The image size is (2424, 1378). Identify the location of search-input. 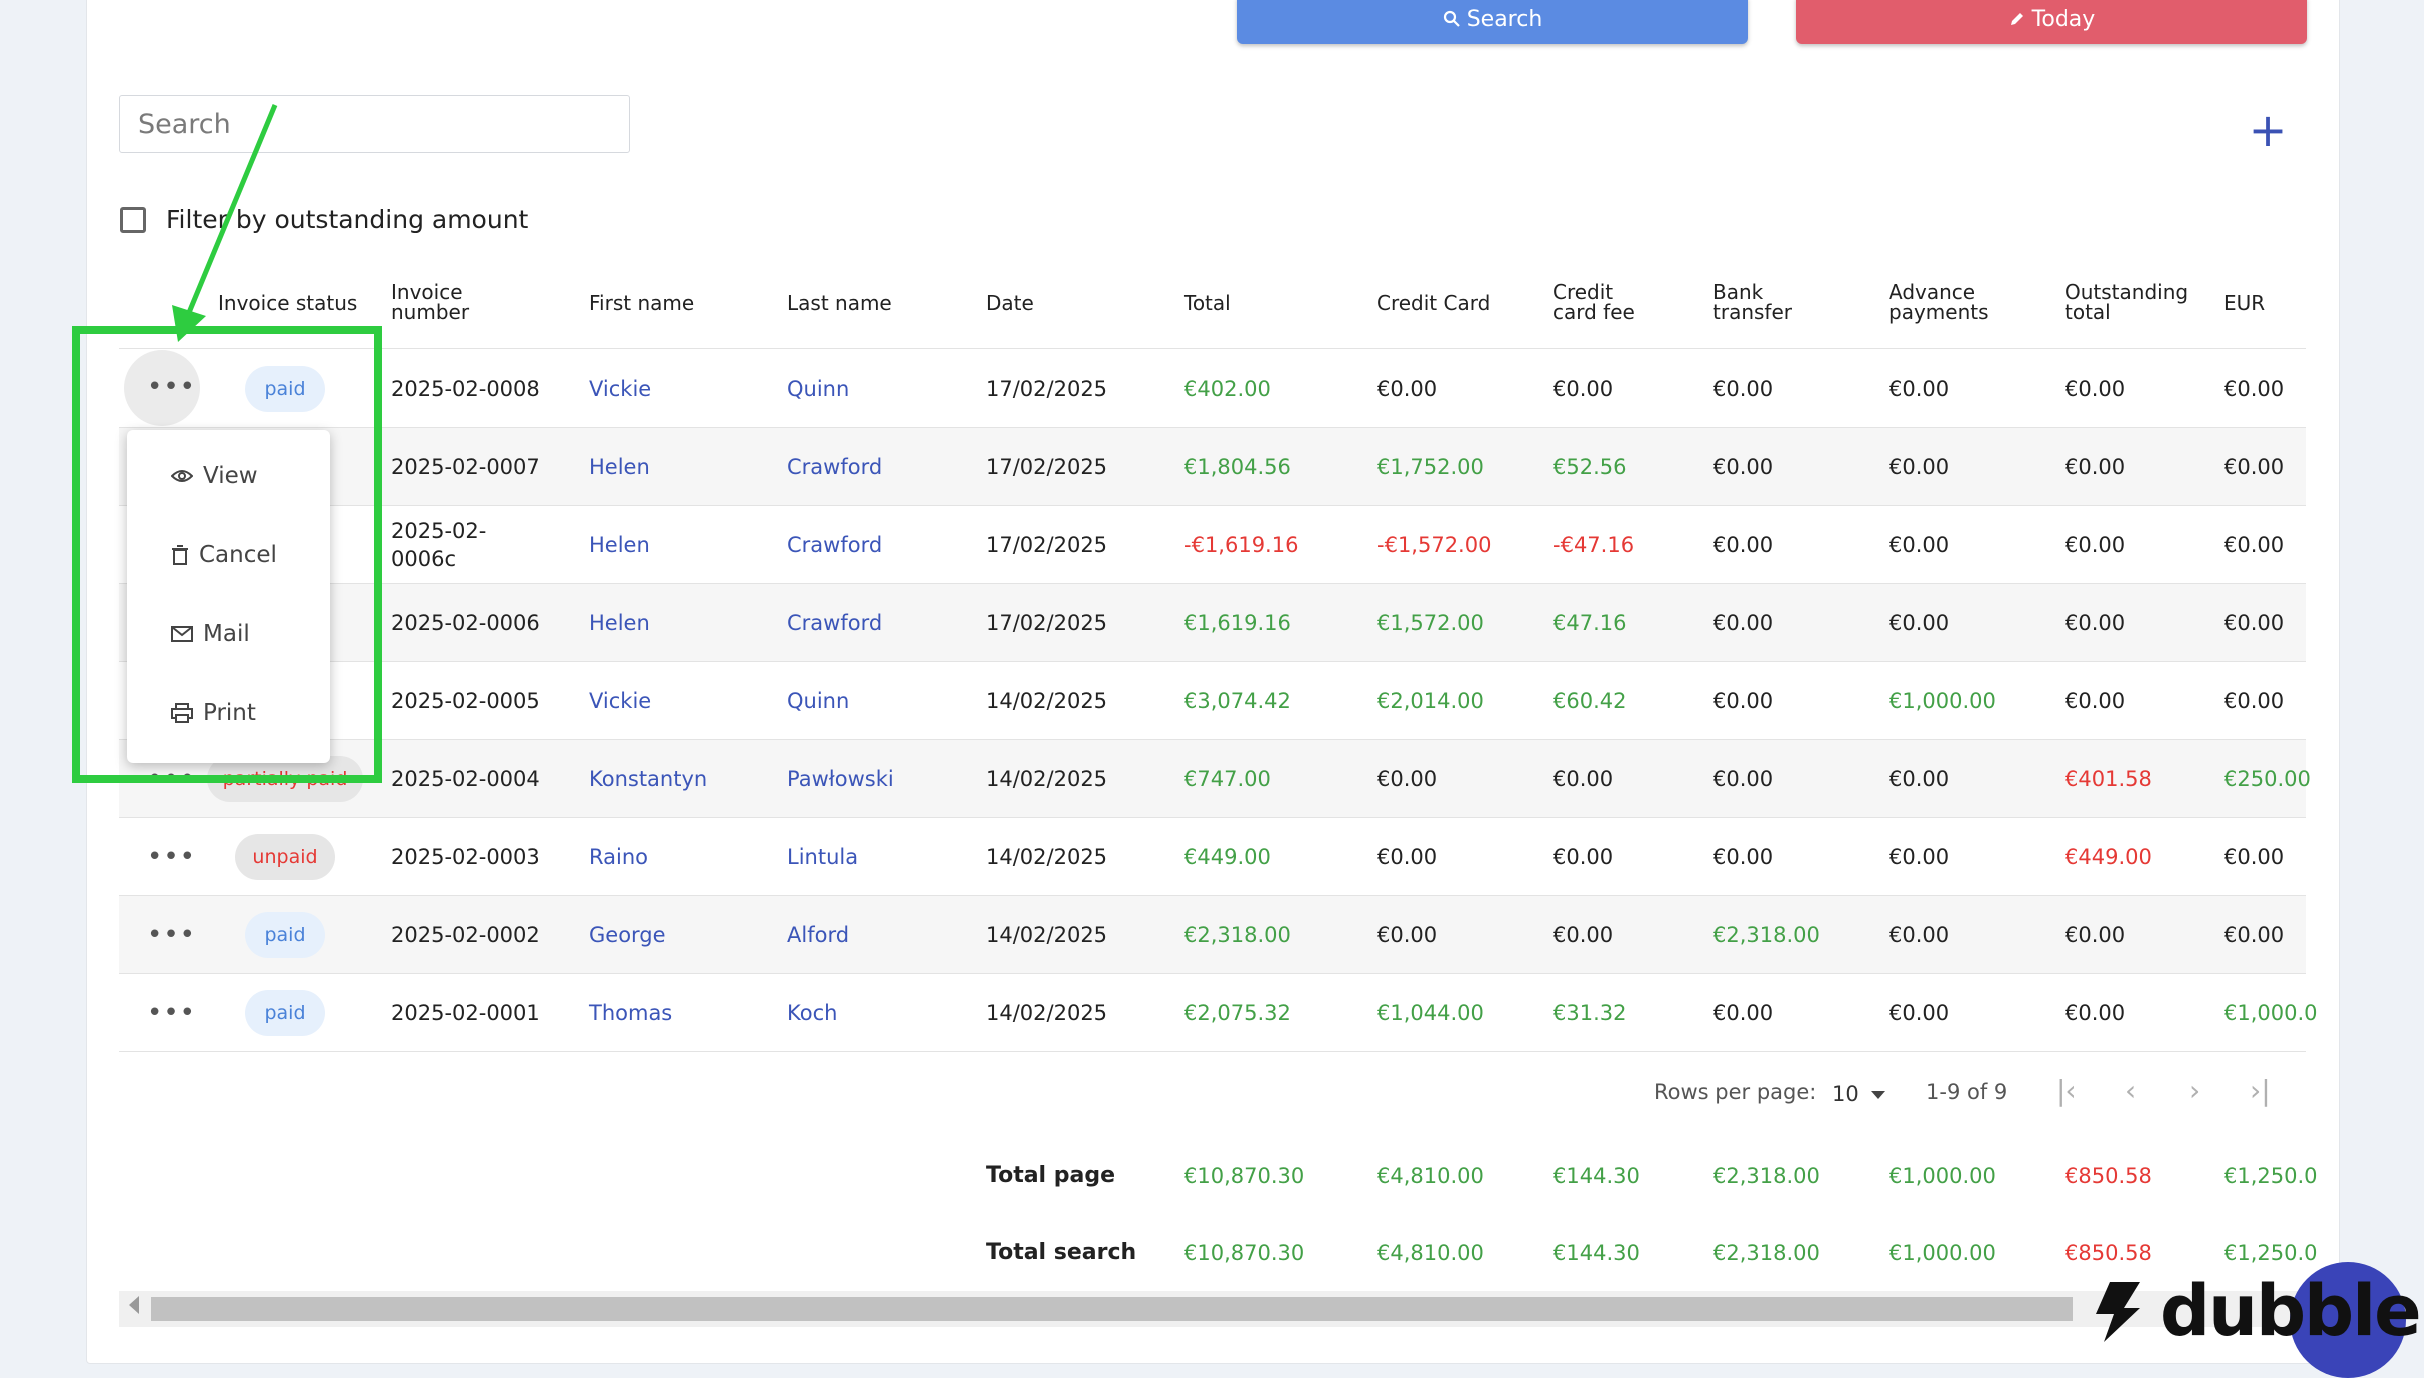
(374, 124).